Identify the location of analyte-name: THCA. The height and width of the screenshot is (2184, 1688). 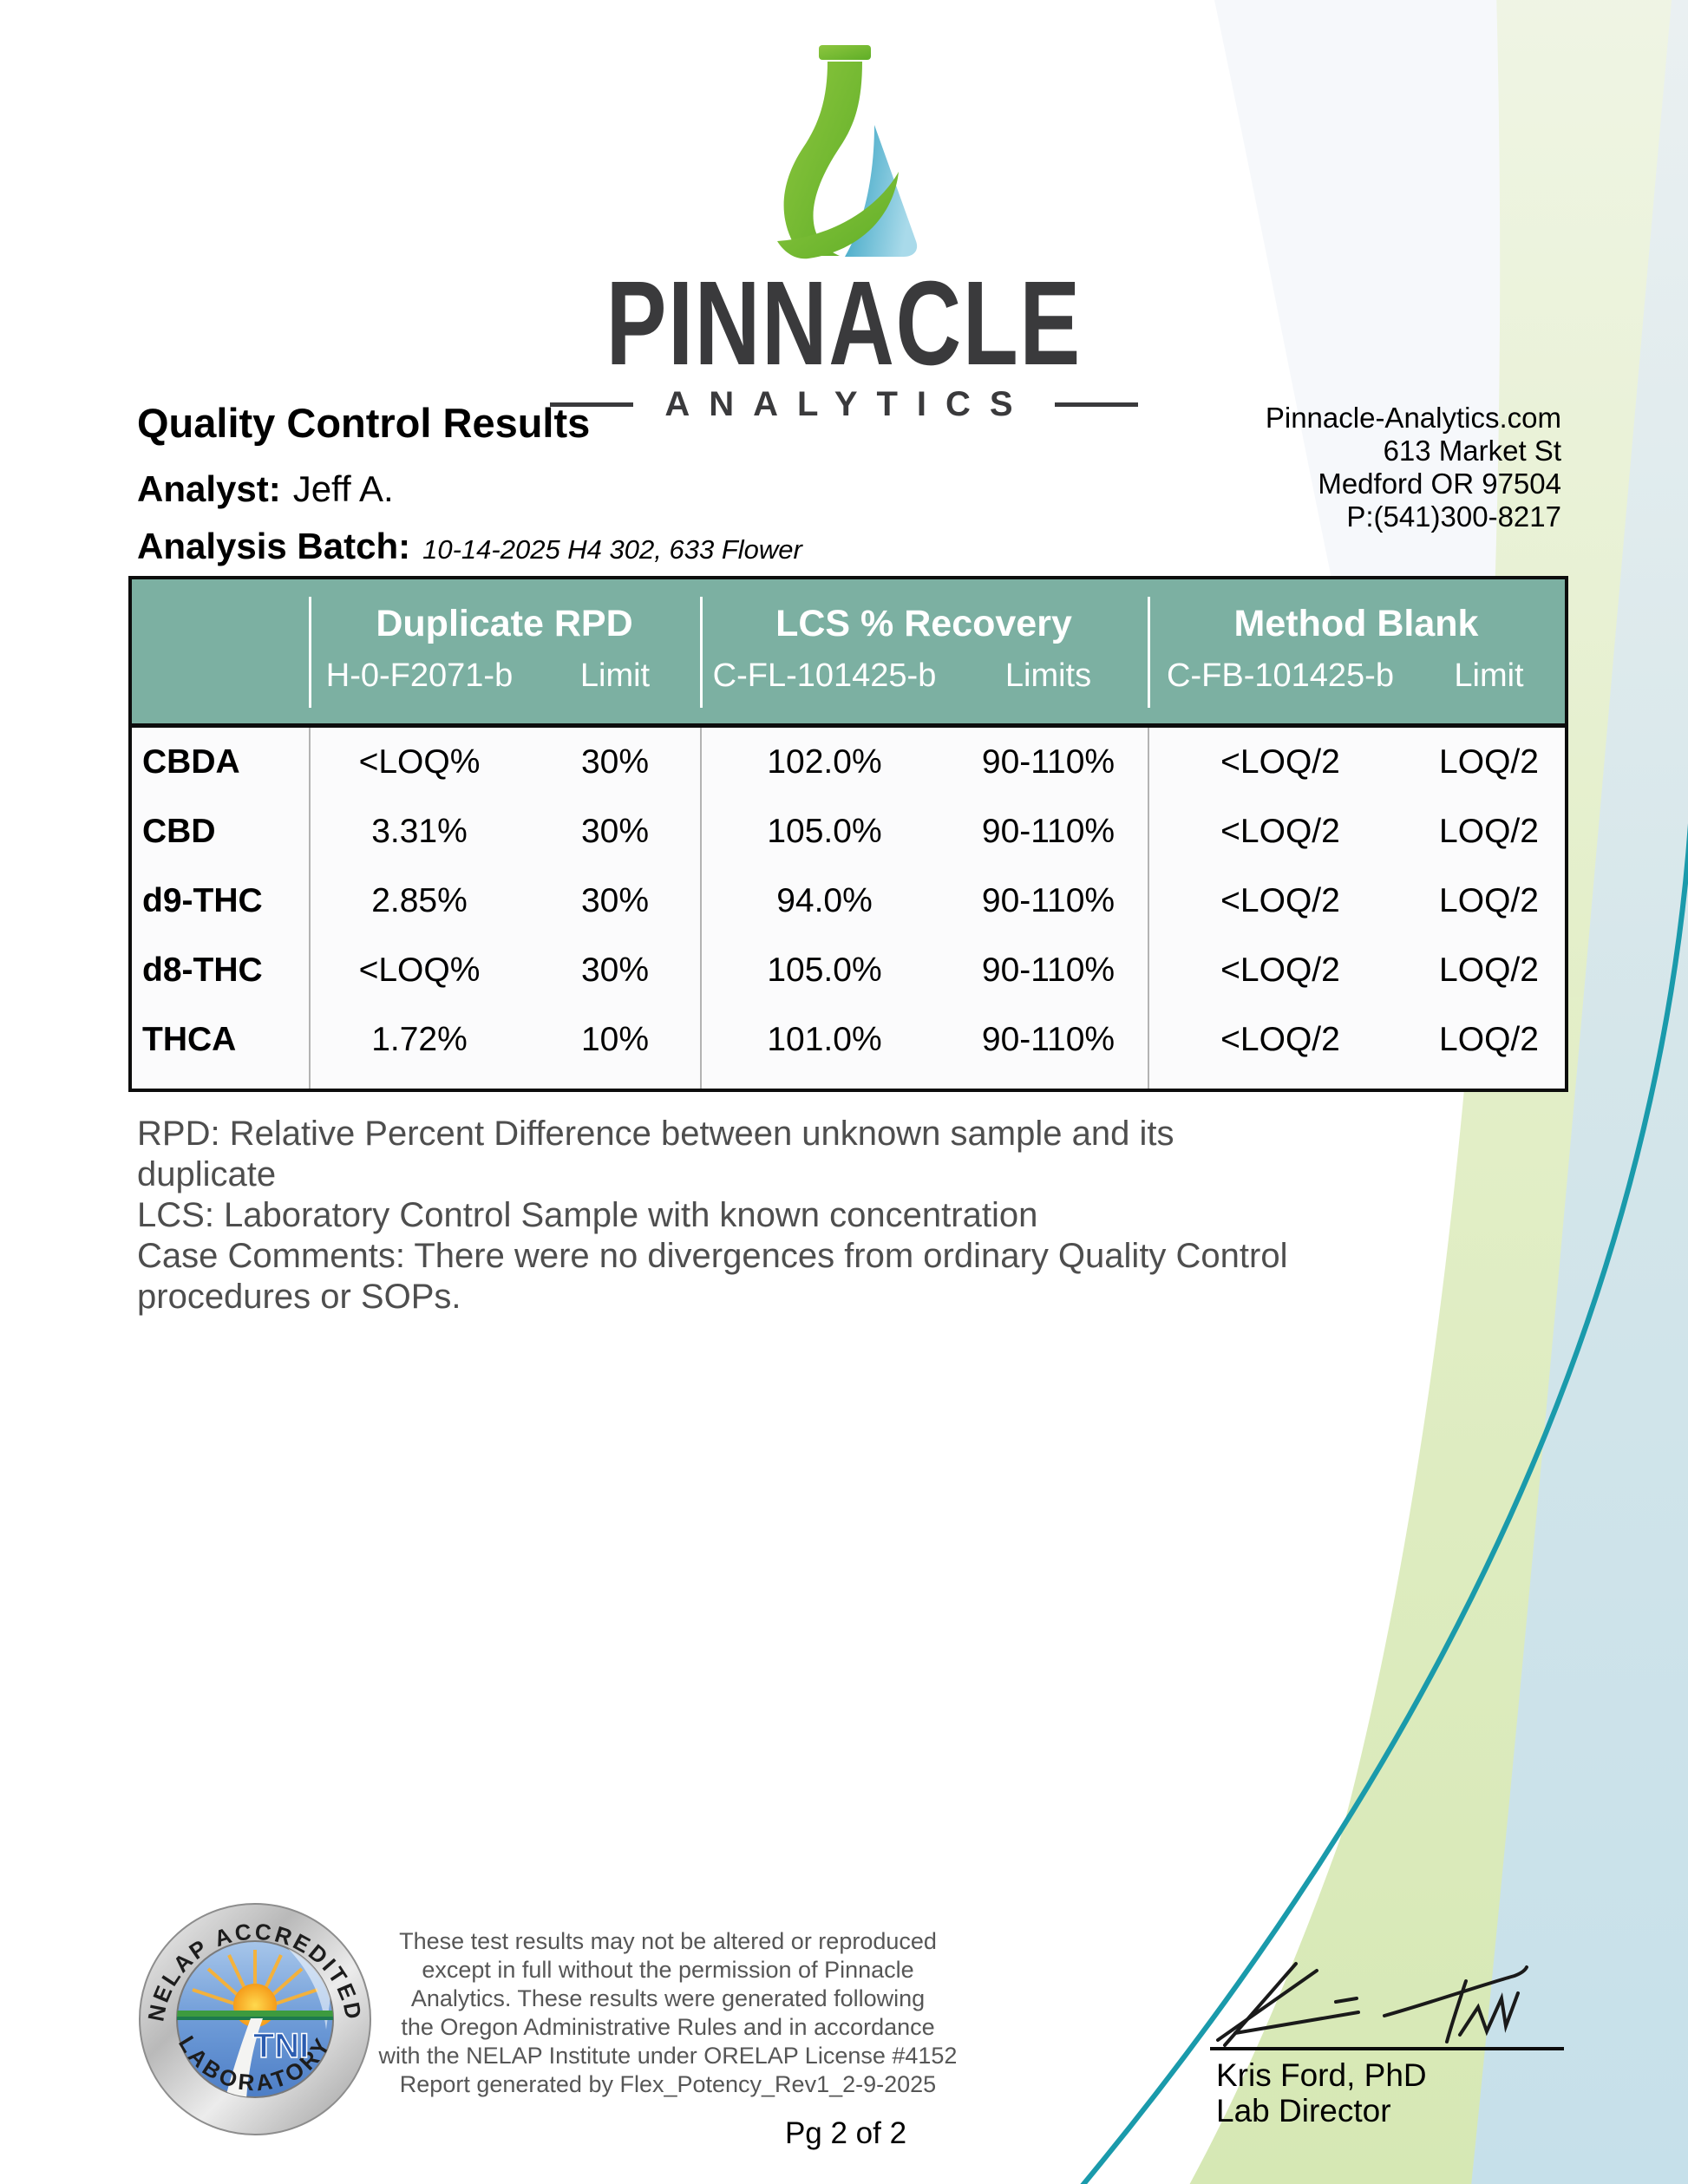
(189, 1039).